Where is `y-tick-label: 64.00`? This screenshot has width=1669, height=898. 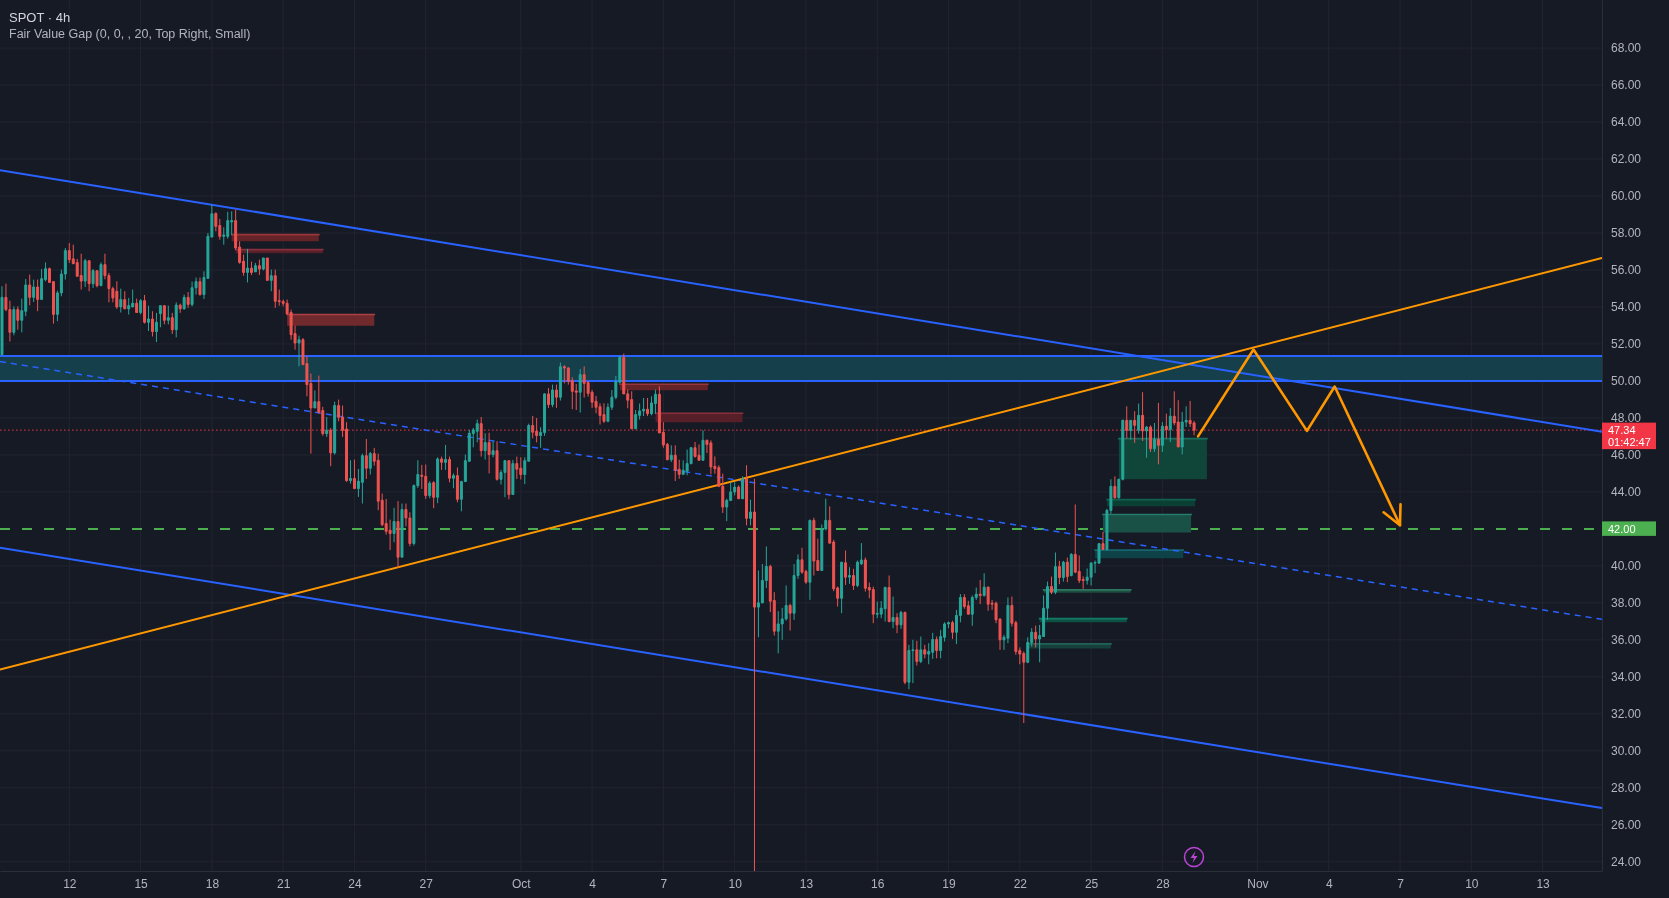
y-tick-label: 64.00 is located at coordinates (1626, 122).